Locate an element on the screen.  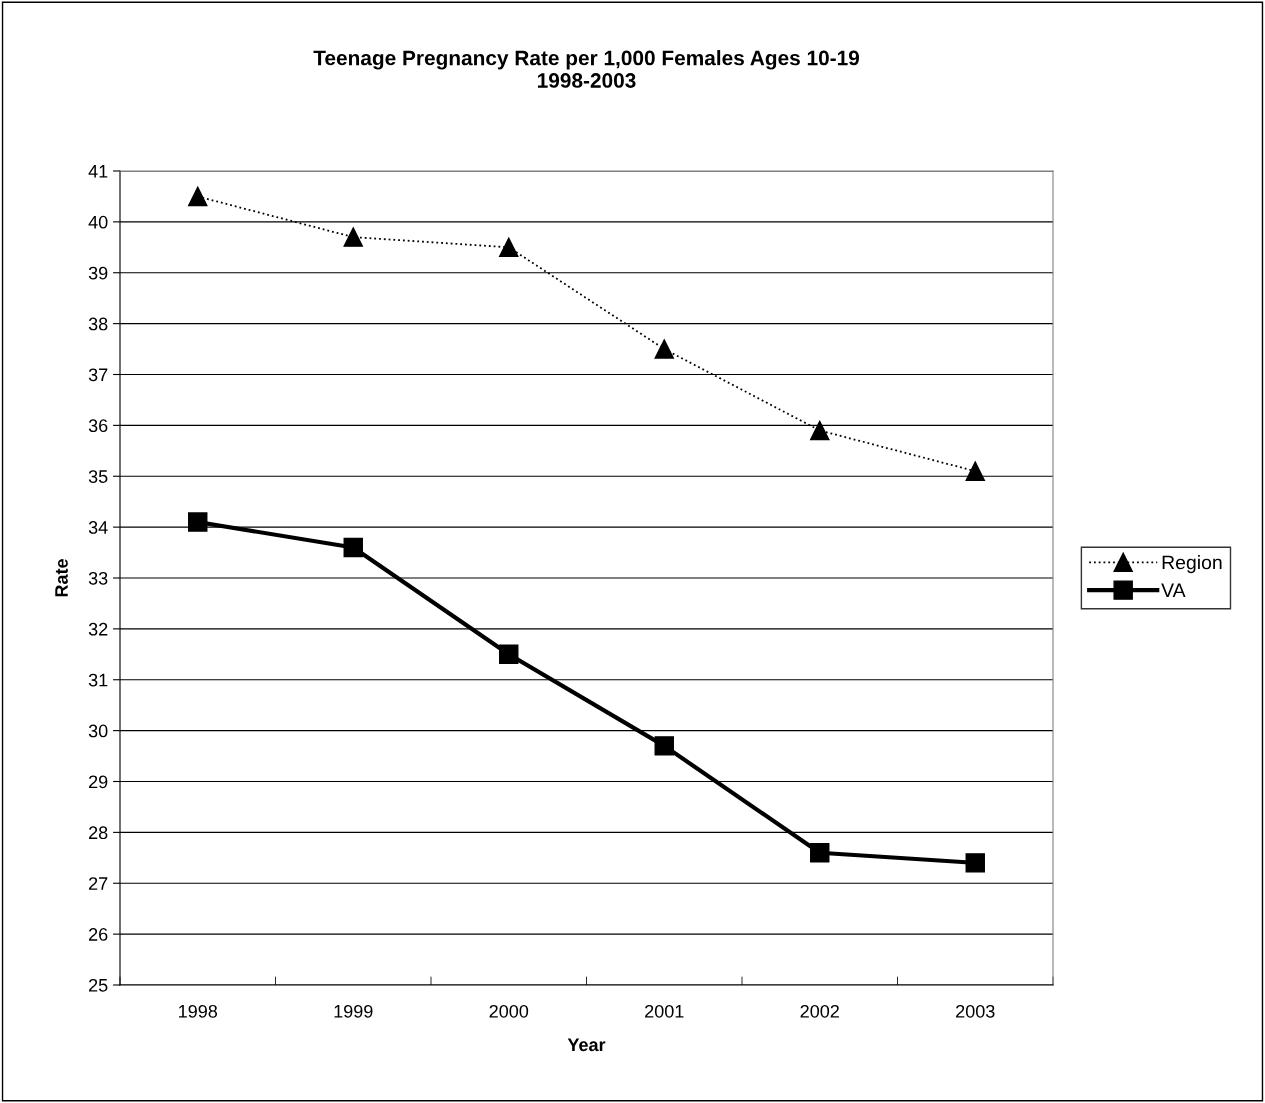
x-tick-label: 1998 is located at coordinates (198, 1011).